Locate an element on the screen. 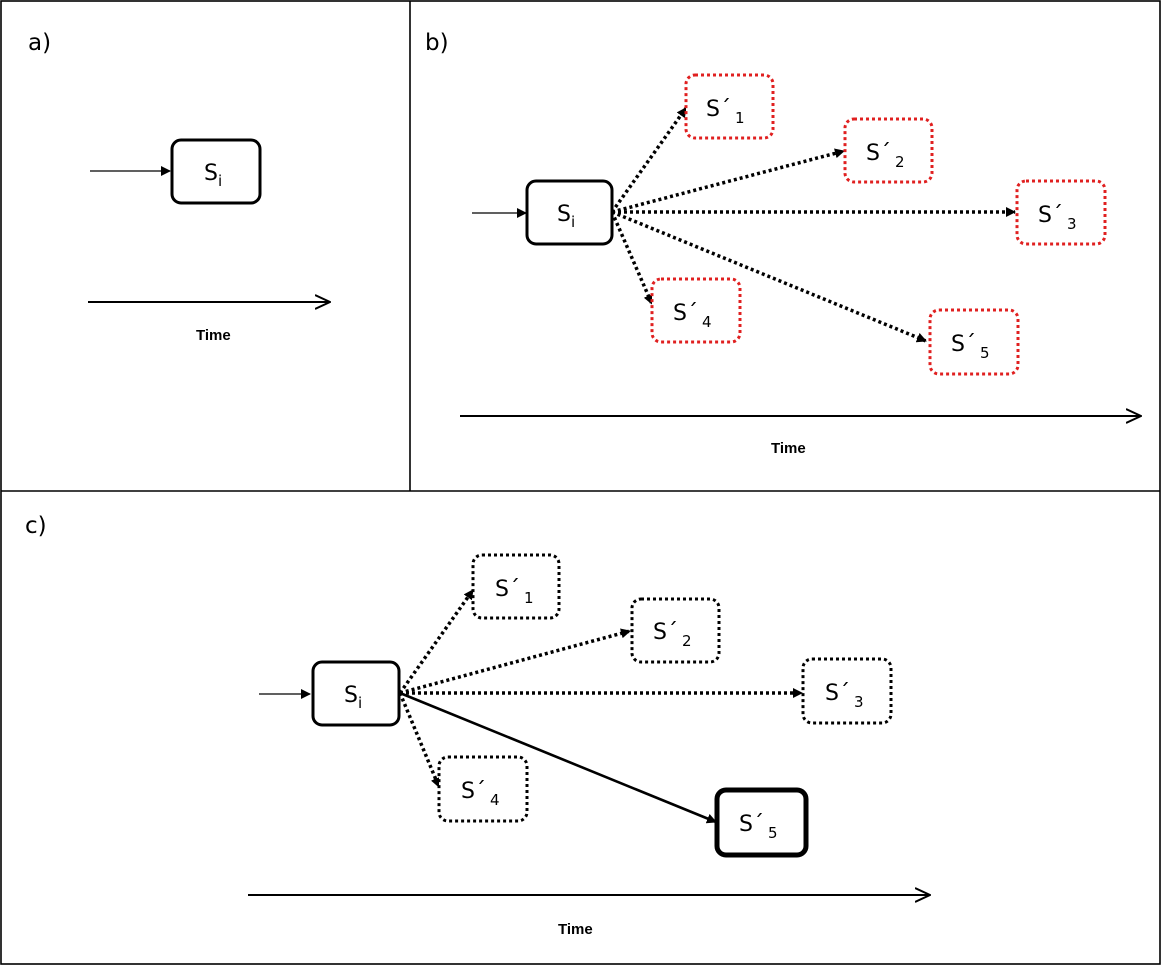 The image size is (1161, 965). panel-a: a) Si Time is located at coordinates (179, 187).